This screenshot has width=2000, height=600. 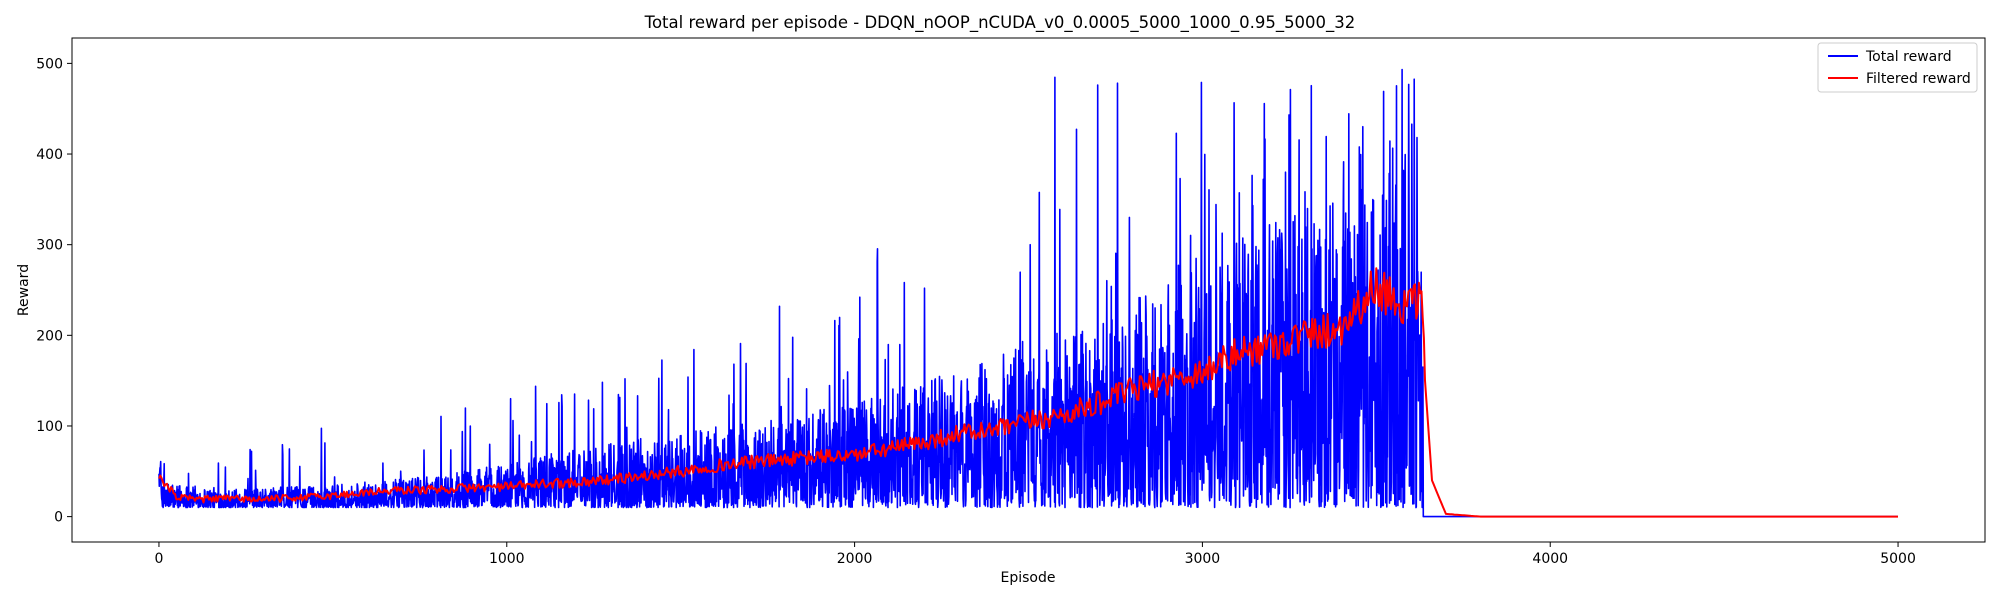 I want to click on legend: Total reward Filtered reward, so click(x=1897, y=67).